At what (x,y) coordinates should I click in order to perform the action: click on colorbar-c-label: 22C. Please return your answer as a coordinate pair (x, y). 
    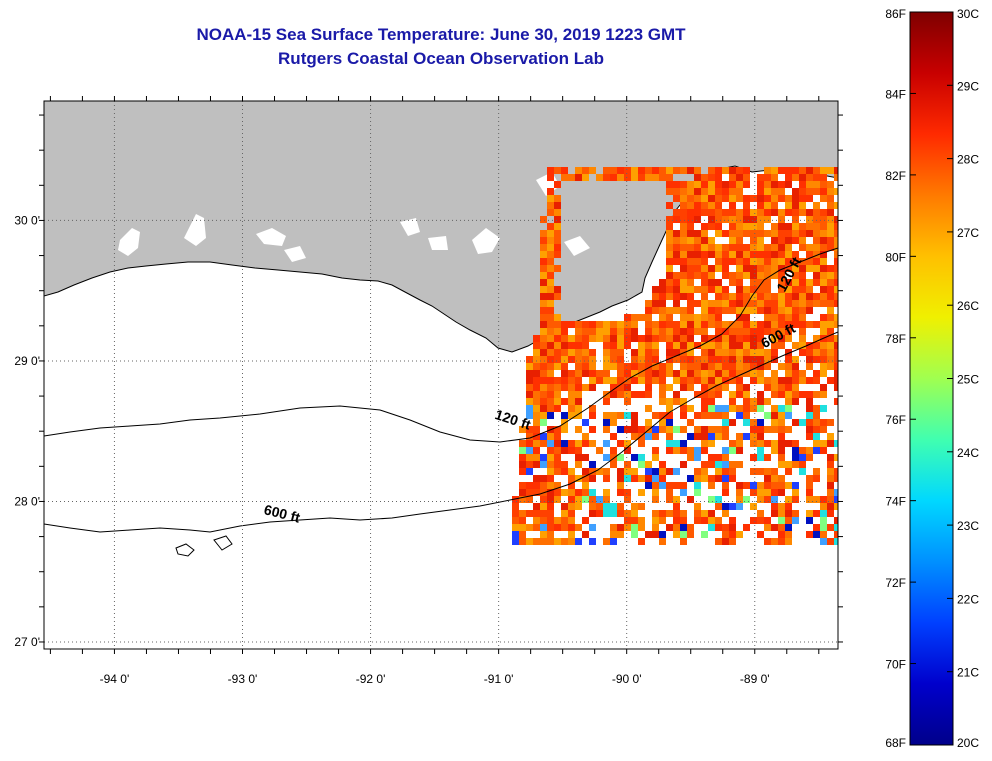
    Looking at the image, I should click on (968, 599).